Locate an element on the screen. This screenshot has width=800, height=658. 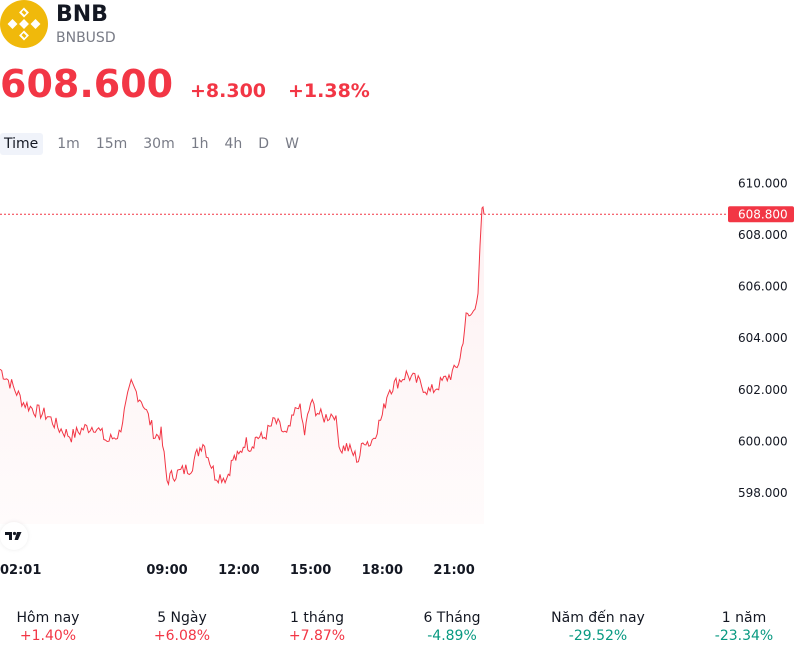
tradingview-logo-icon is located at coordinates (14, 536).